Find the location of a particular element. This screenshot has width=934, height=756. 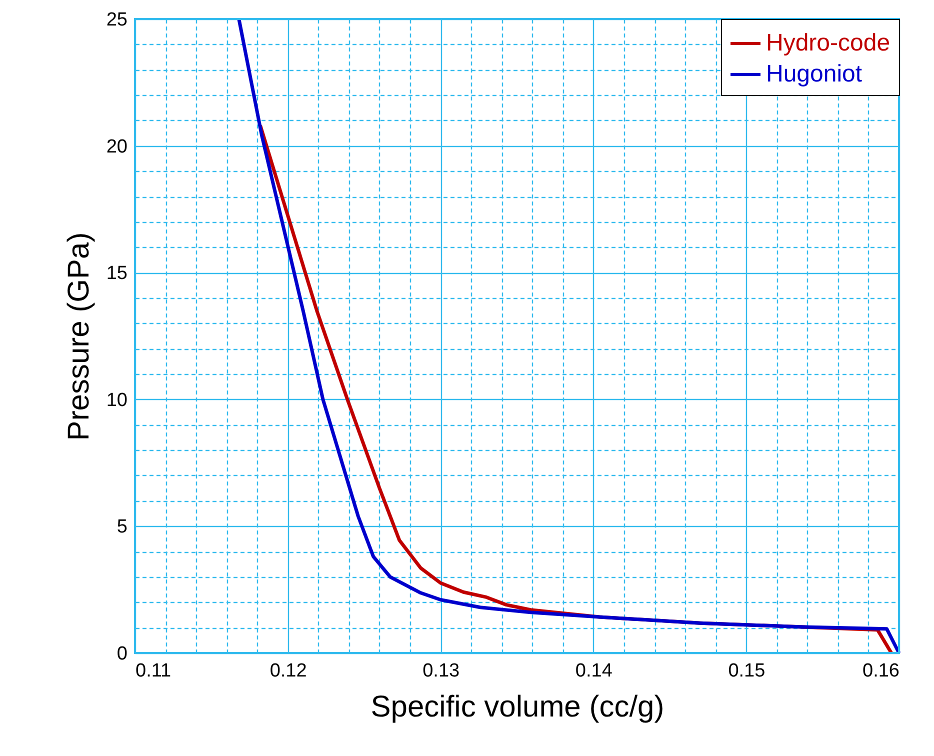

x-axis-title: Specific volume (cc/g) is located at coordinates (517, 707).